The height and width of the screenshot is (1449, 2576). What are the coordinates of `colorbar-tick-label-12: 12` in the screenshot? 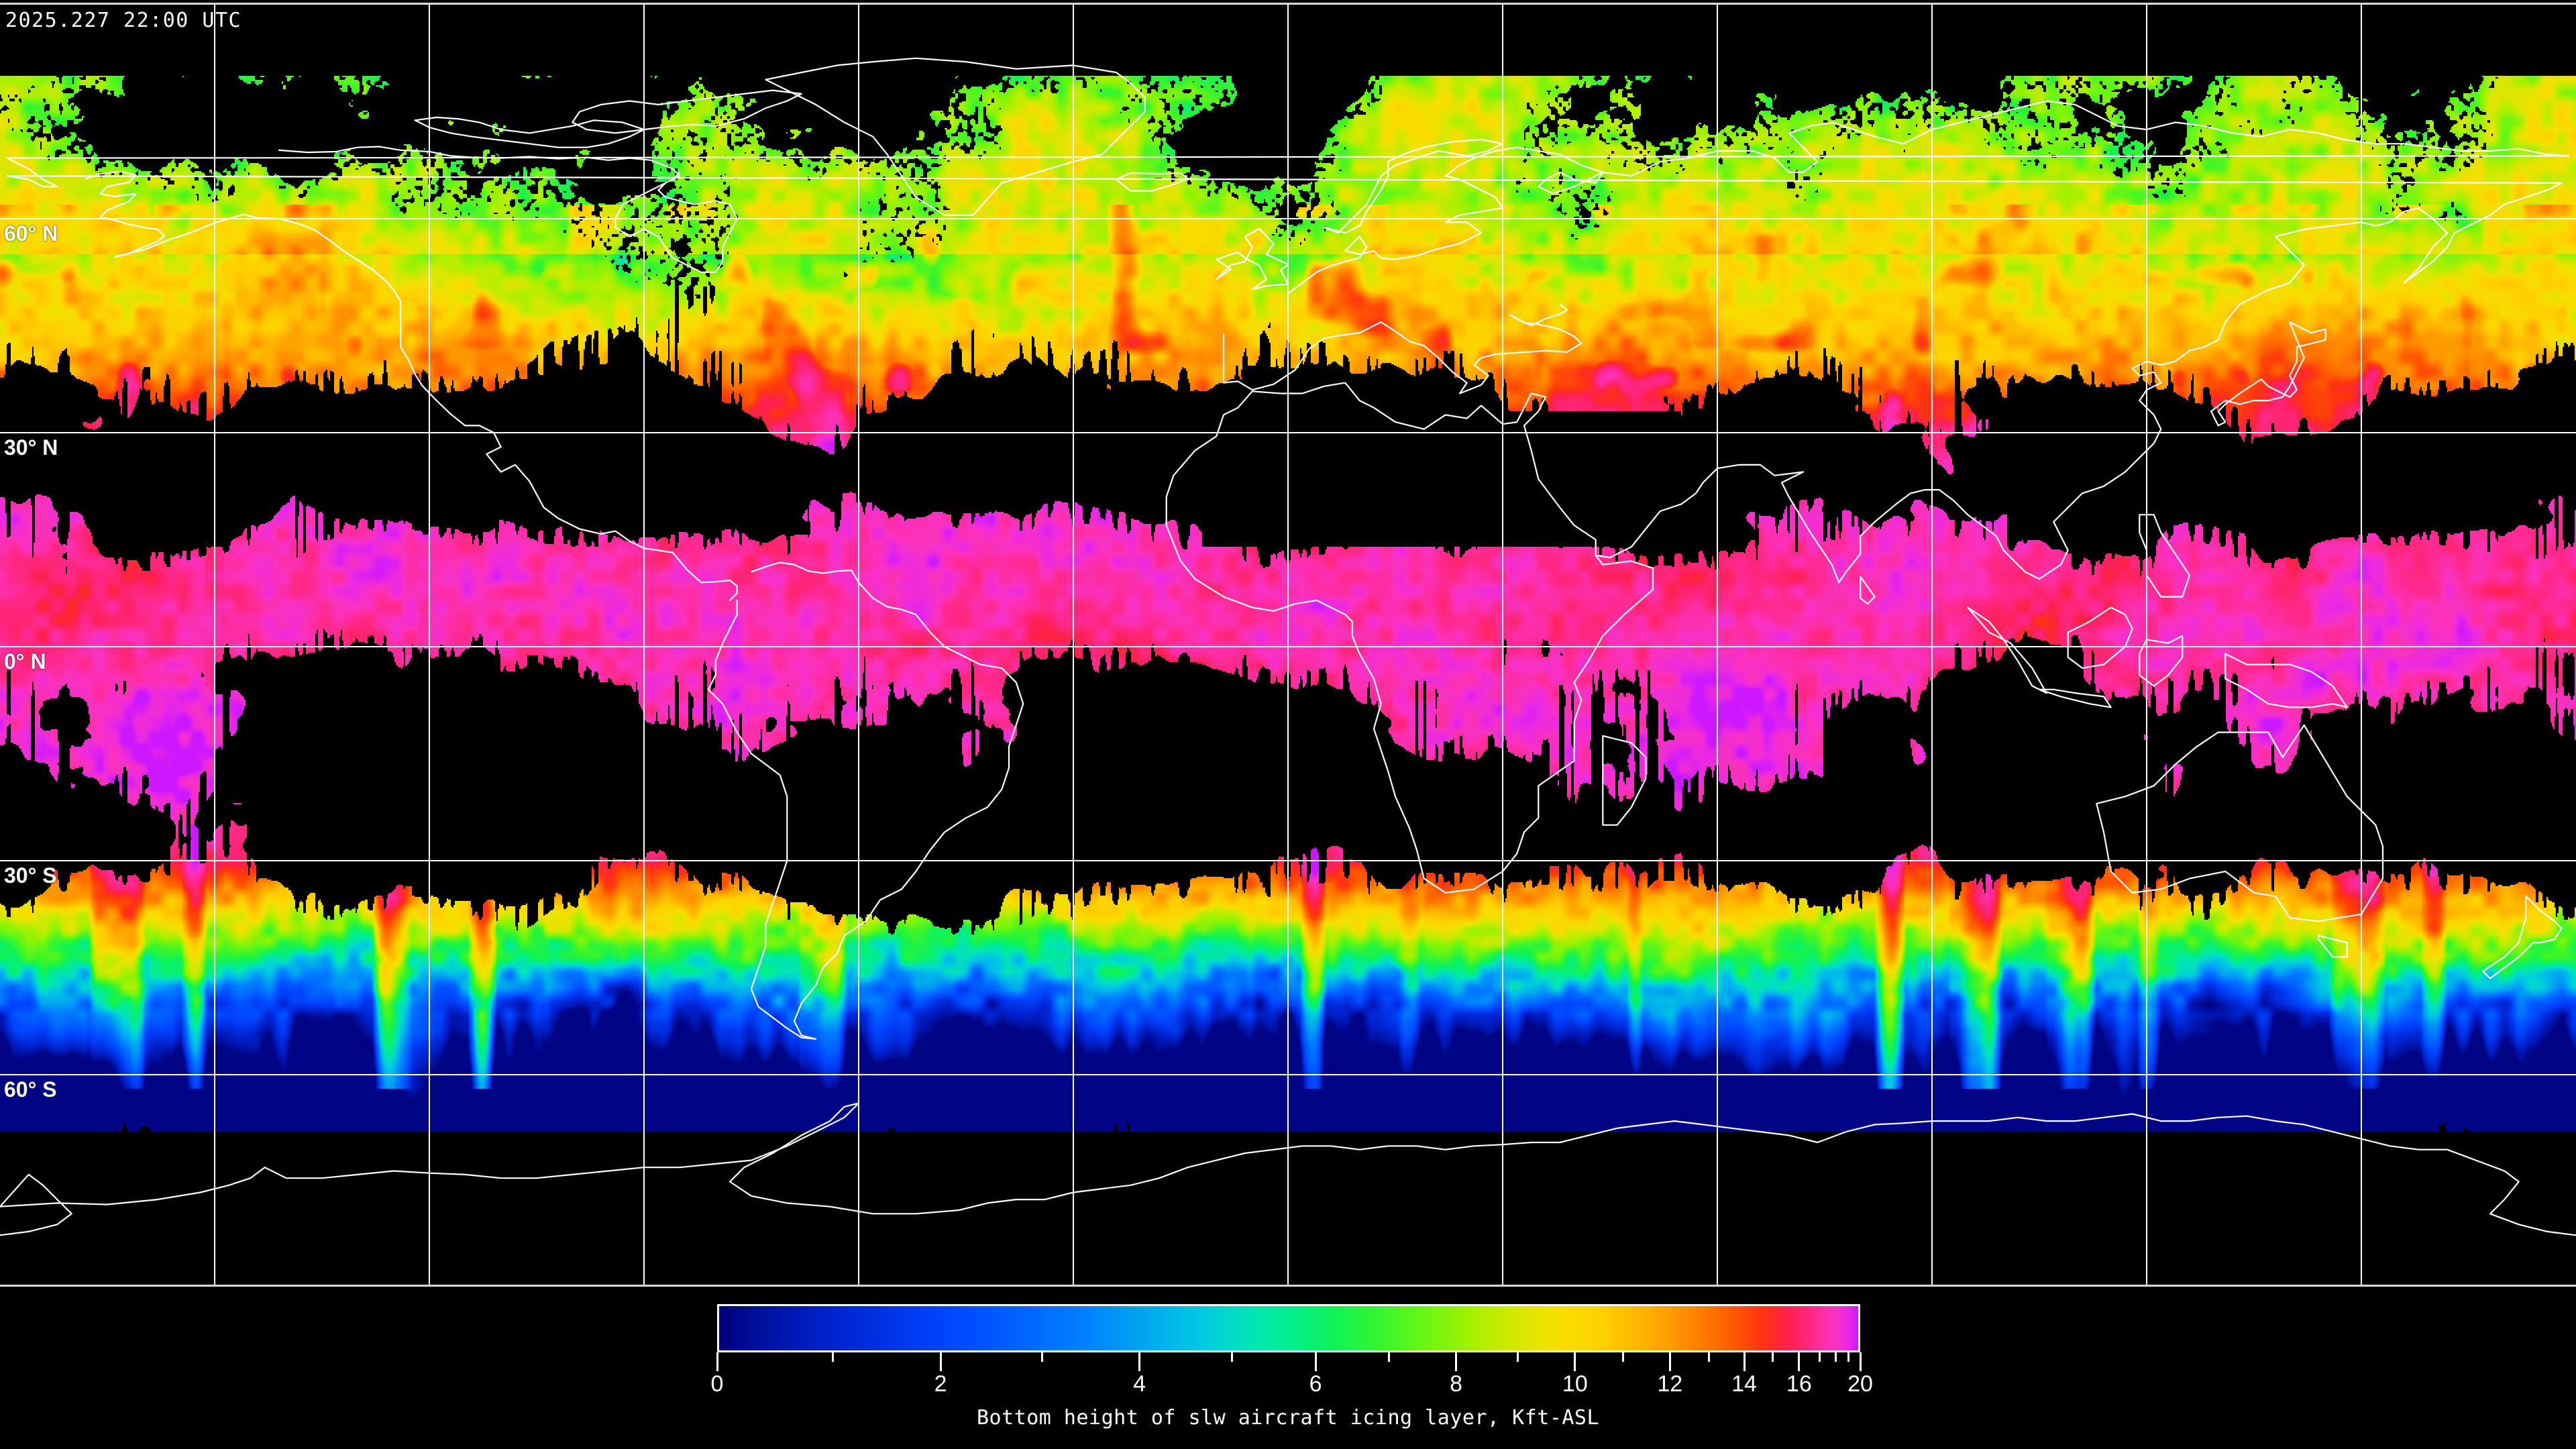 It's located at (1670, 1384).